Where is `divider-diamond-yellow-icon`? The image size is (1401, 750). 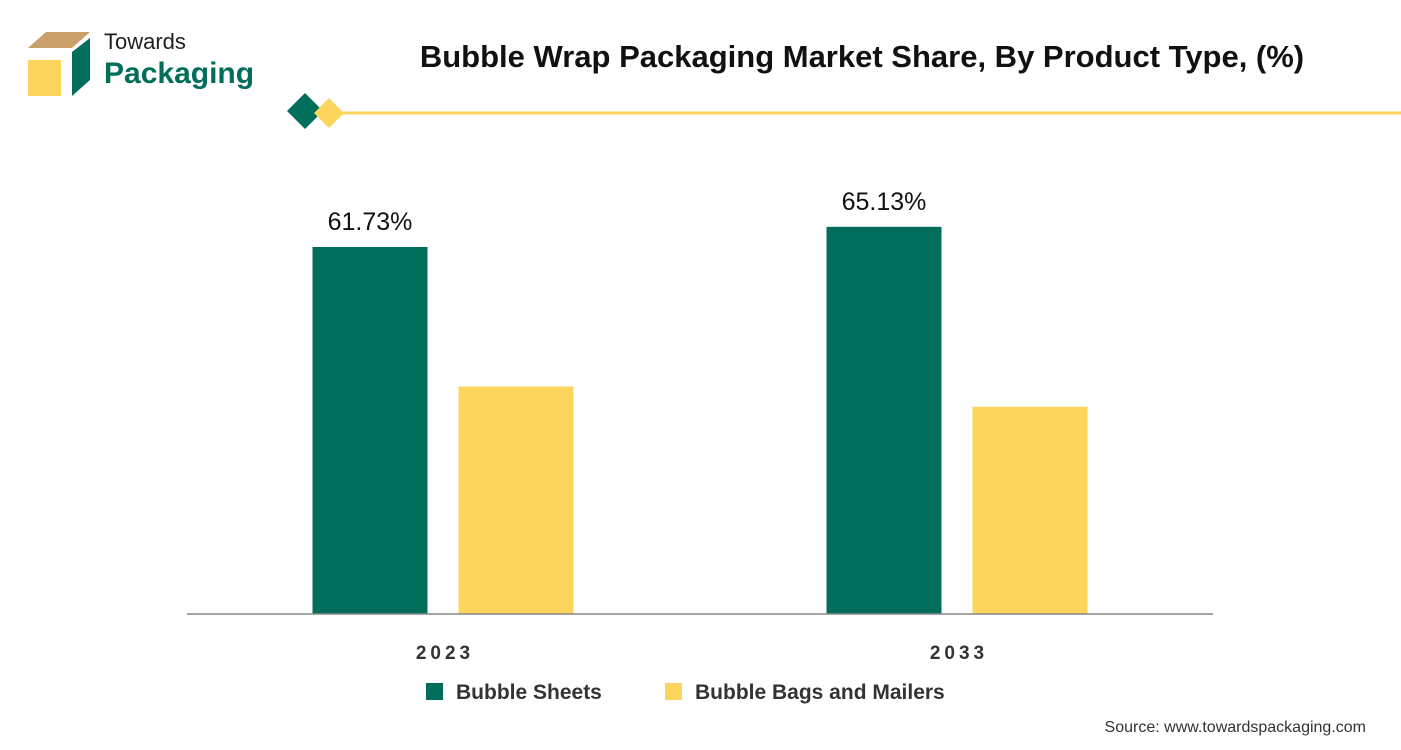 divider-diamond-yellow-icon is located at coordinates (329, 113).